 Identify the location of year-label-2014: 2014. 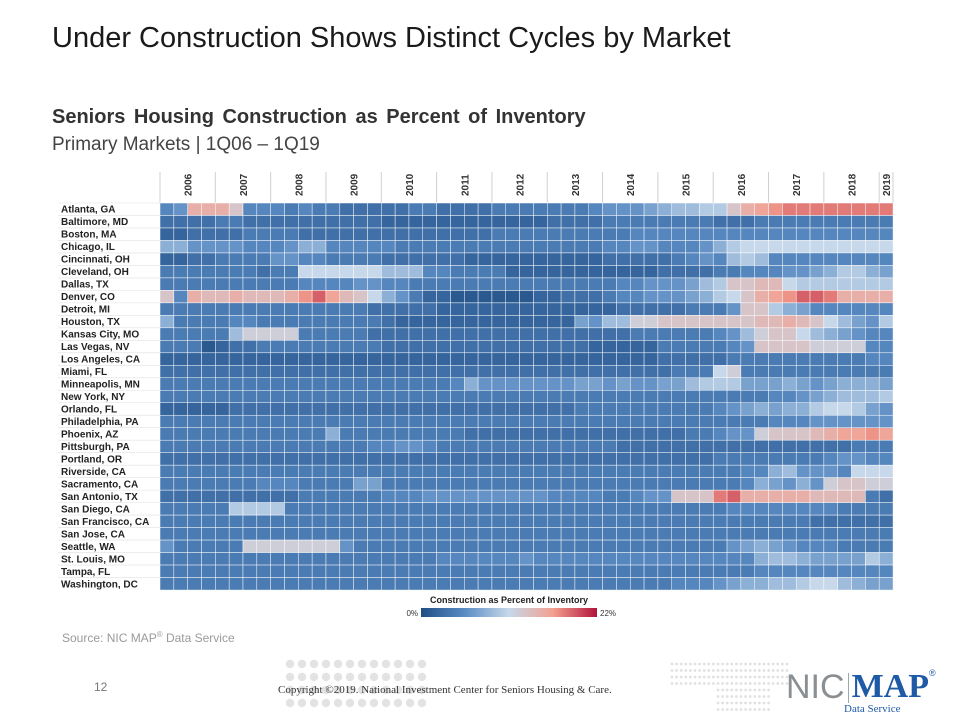
(631, 184).